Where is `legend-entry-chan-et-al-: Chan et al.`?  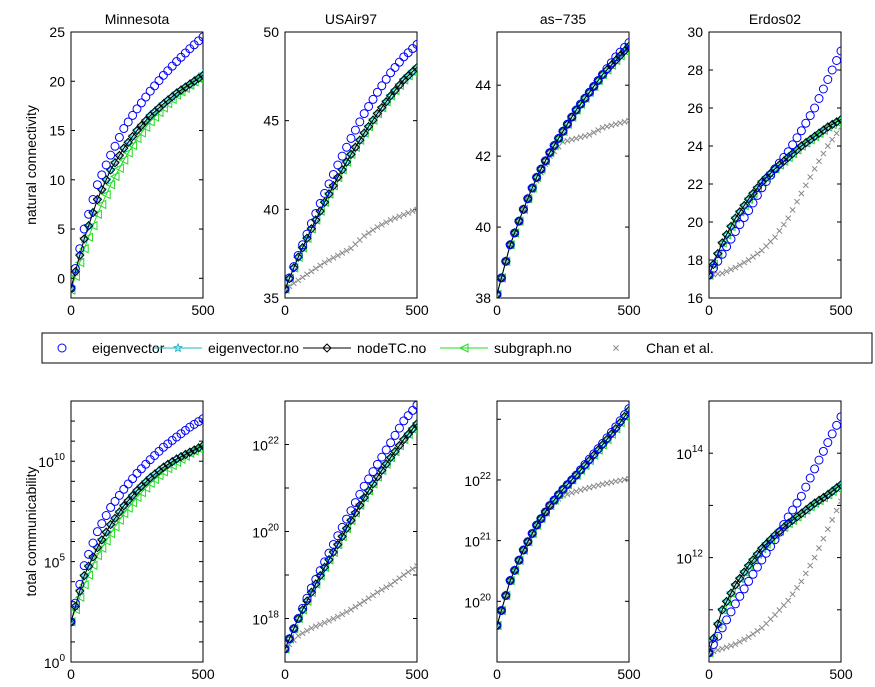
legend-entry-chan-et-al-: Chan et al. is located at coordinates (663, 348).